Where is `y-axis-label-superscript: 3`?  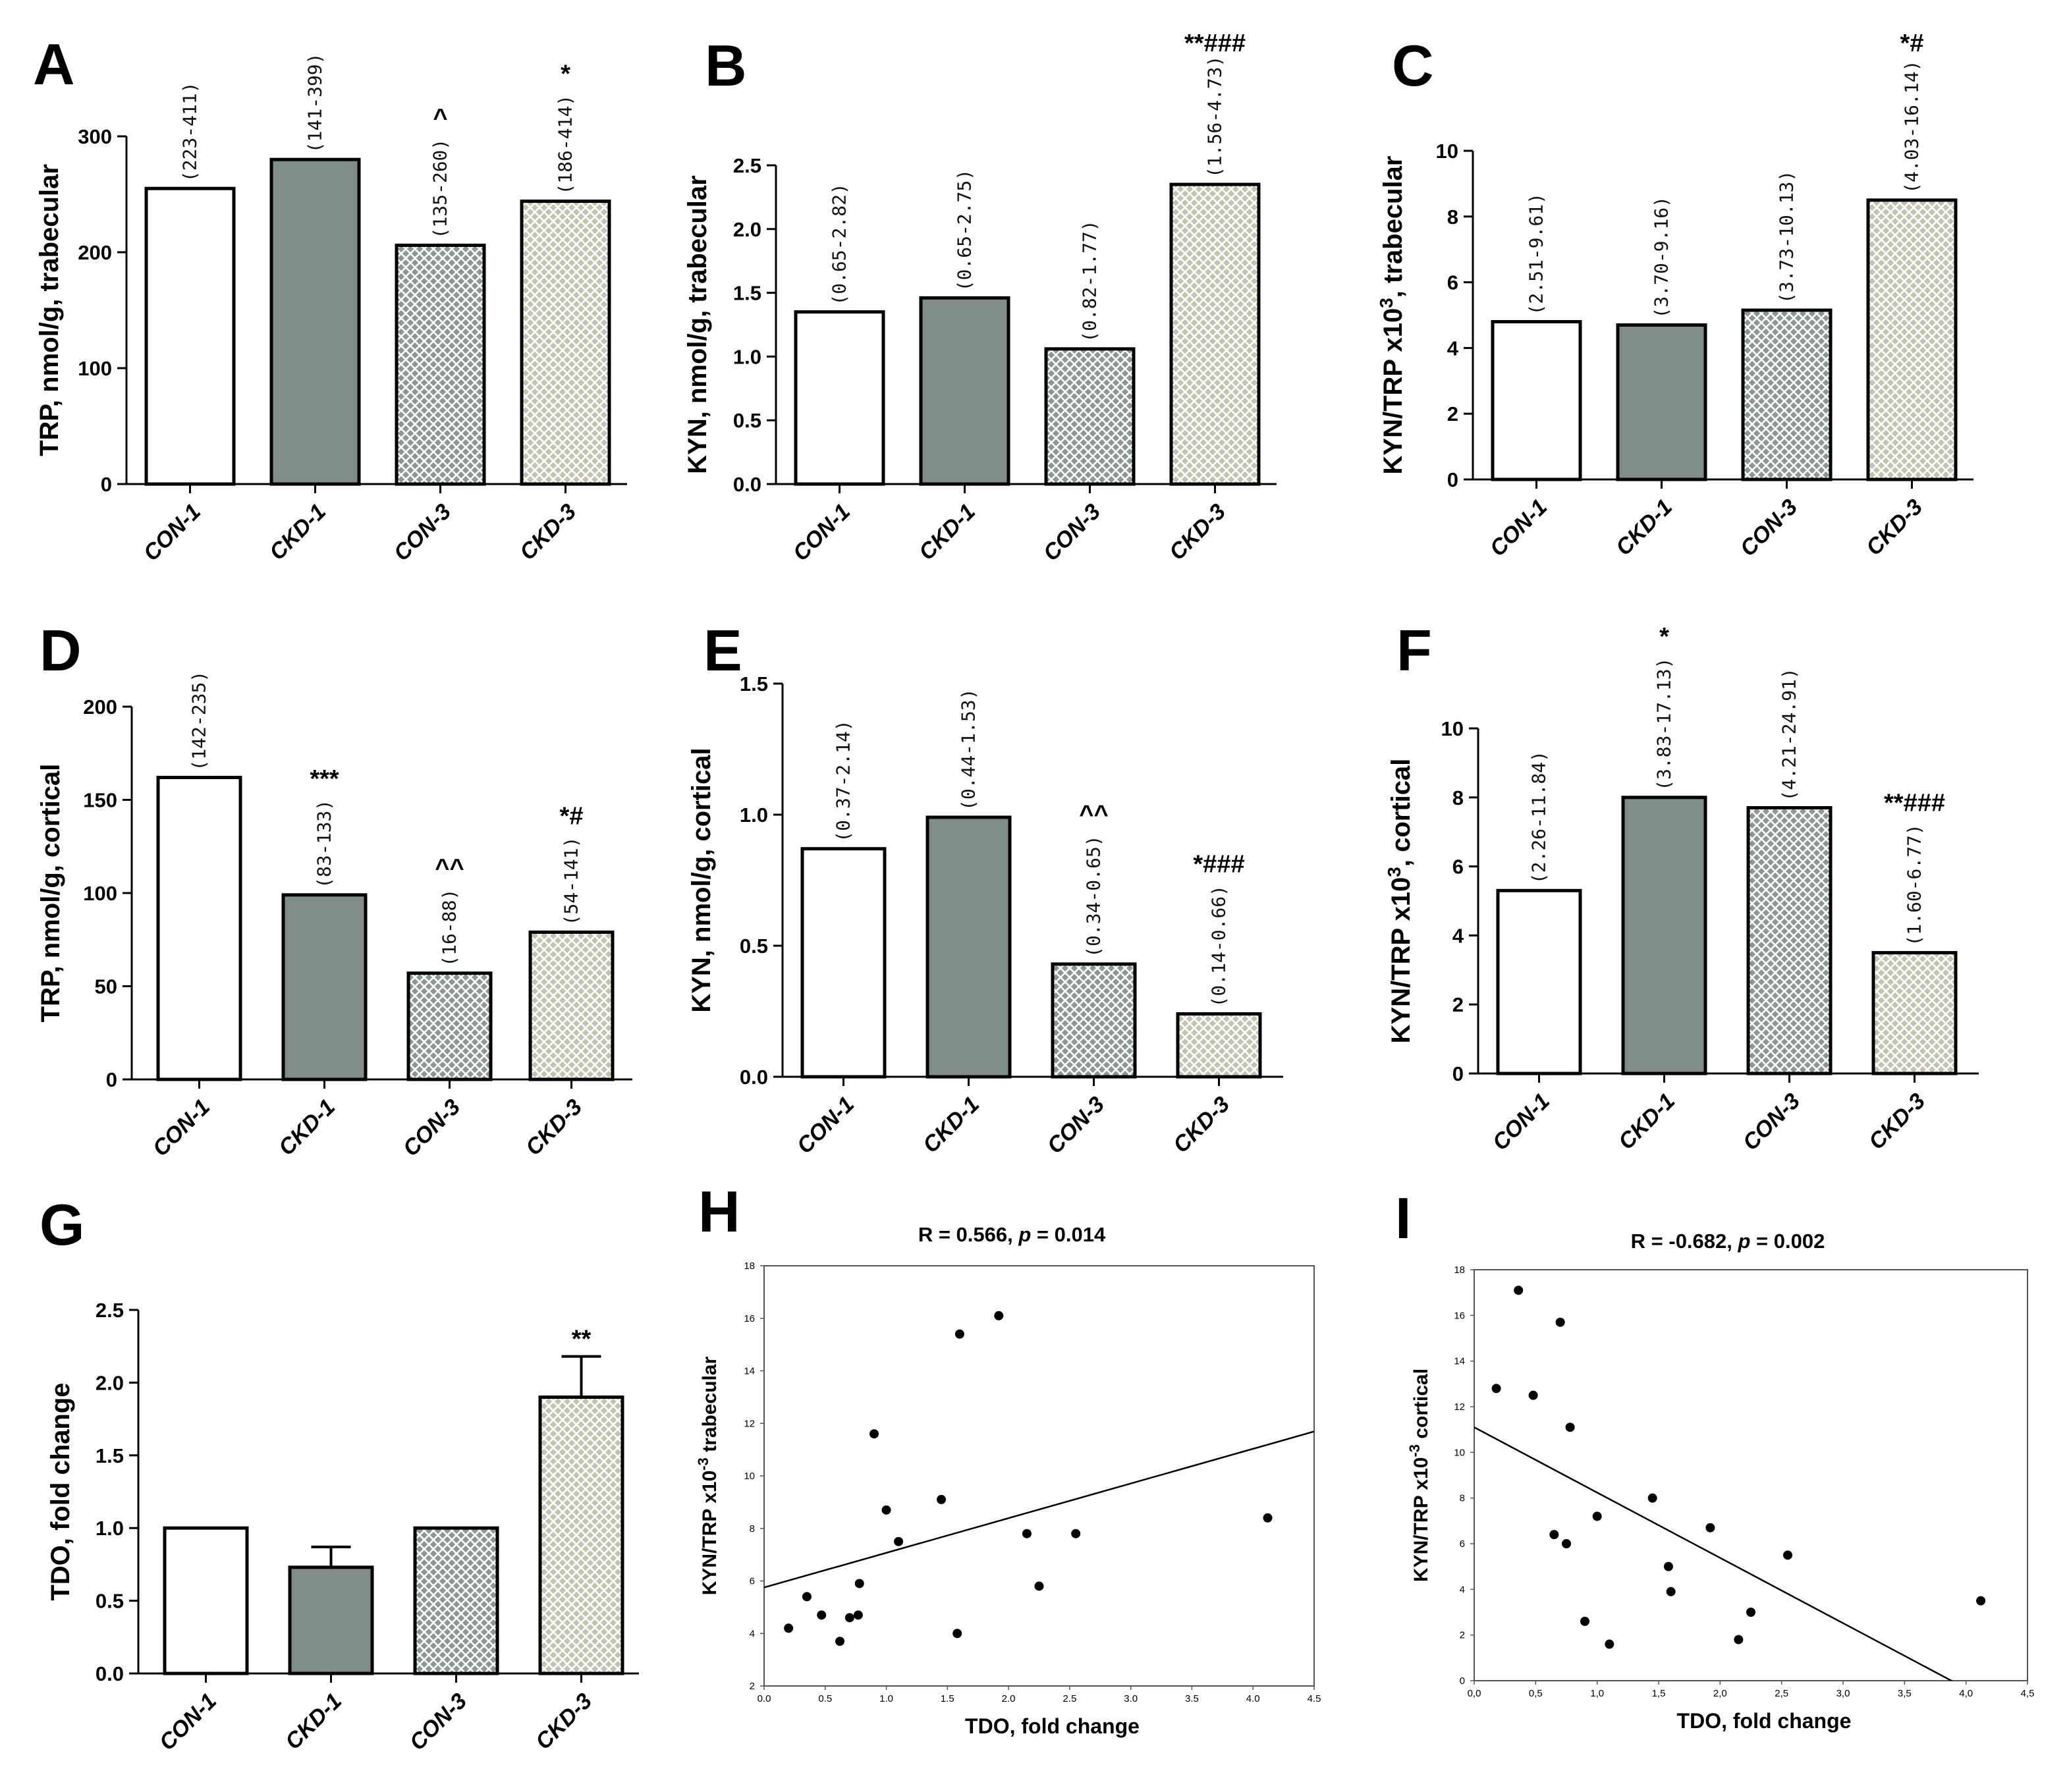 y-axis-label-superscript: 3 is located at coordinates (1386, 303).